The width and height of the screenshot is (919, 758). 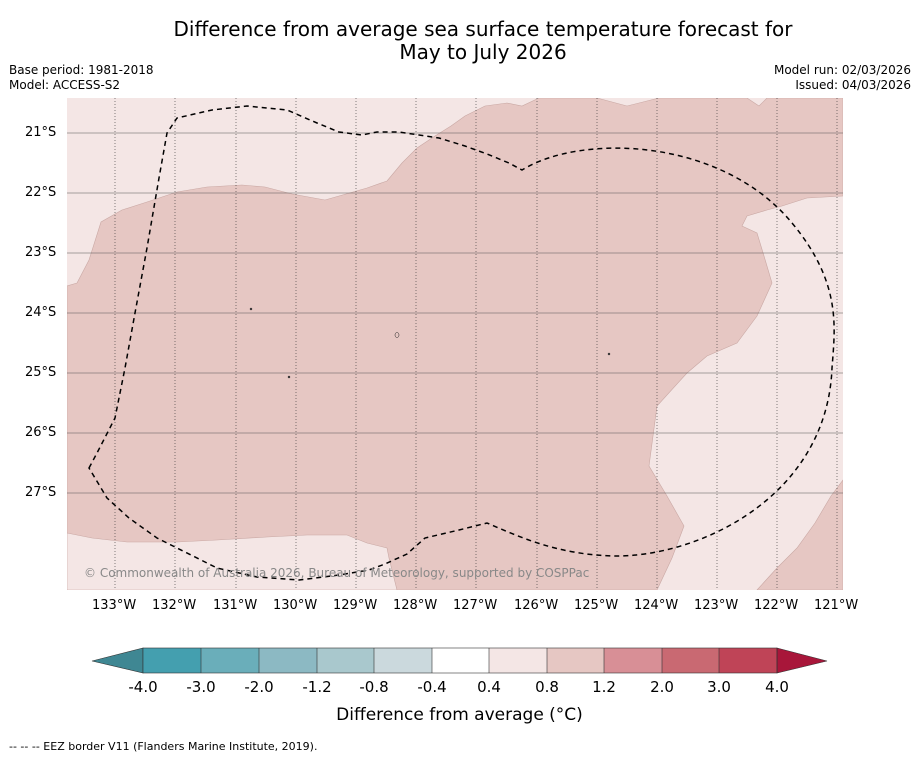 I want to click on colorbar-under-arrow, so click(x=117, y=660).